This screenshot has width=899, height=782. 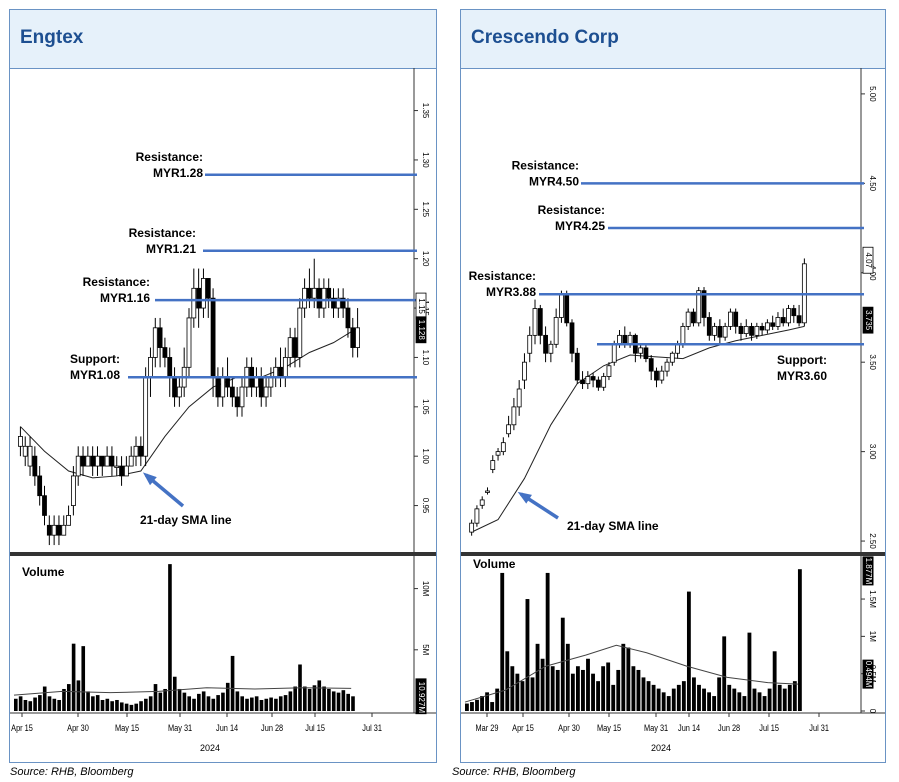 I want to click on volume-tick-label: 1.5M, so click(x=872, y=599).